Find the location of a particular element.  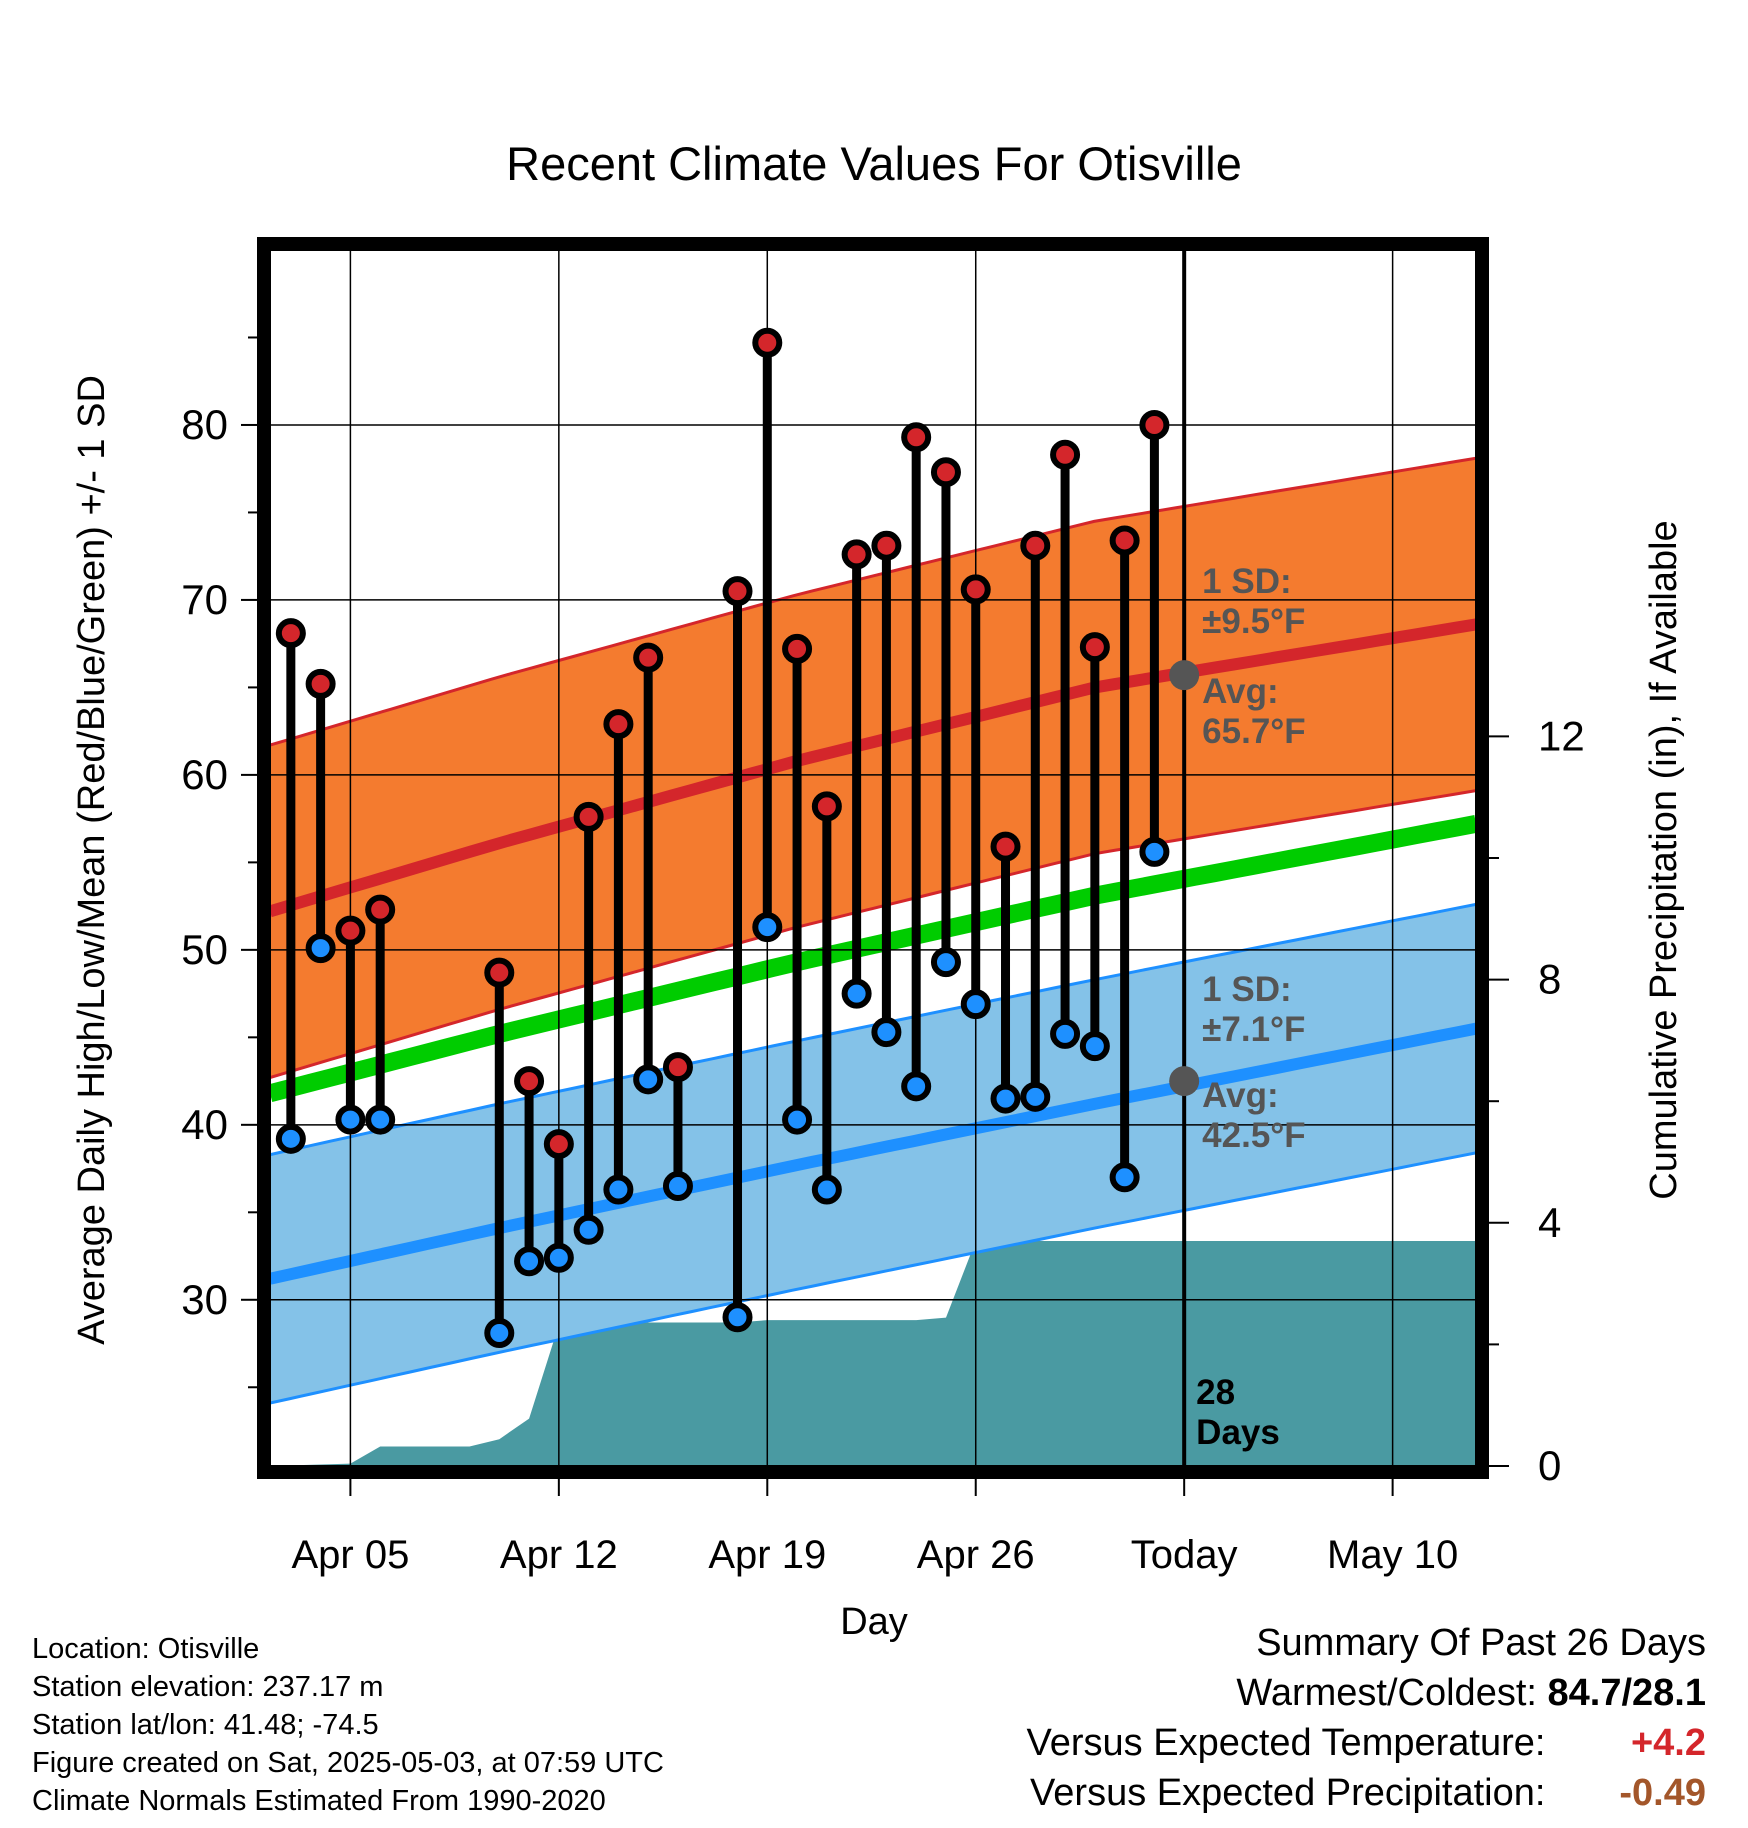

y-tick-label: 70 is located at coordinates (204, 599).